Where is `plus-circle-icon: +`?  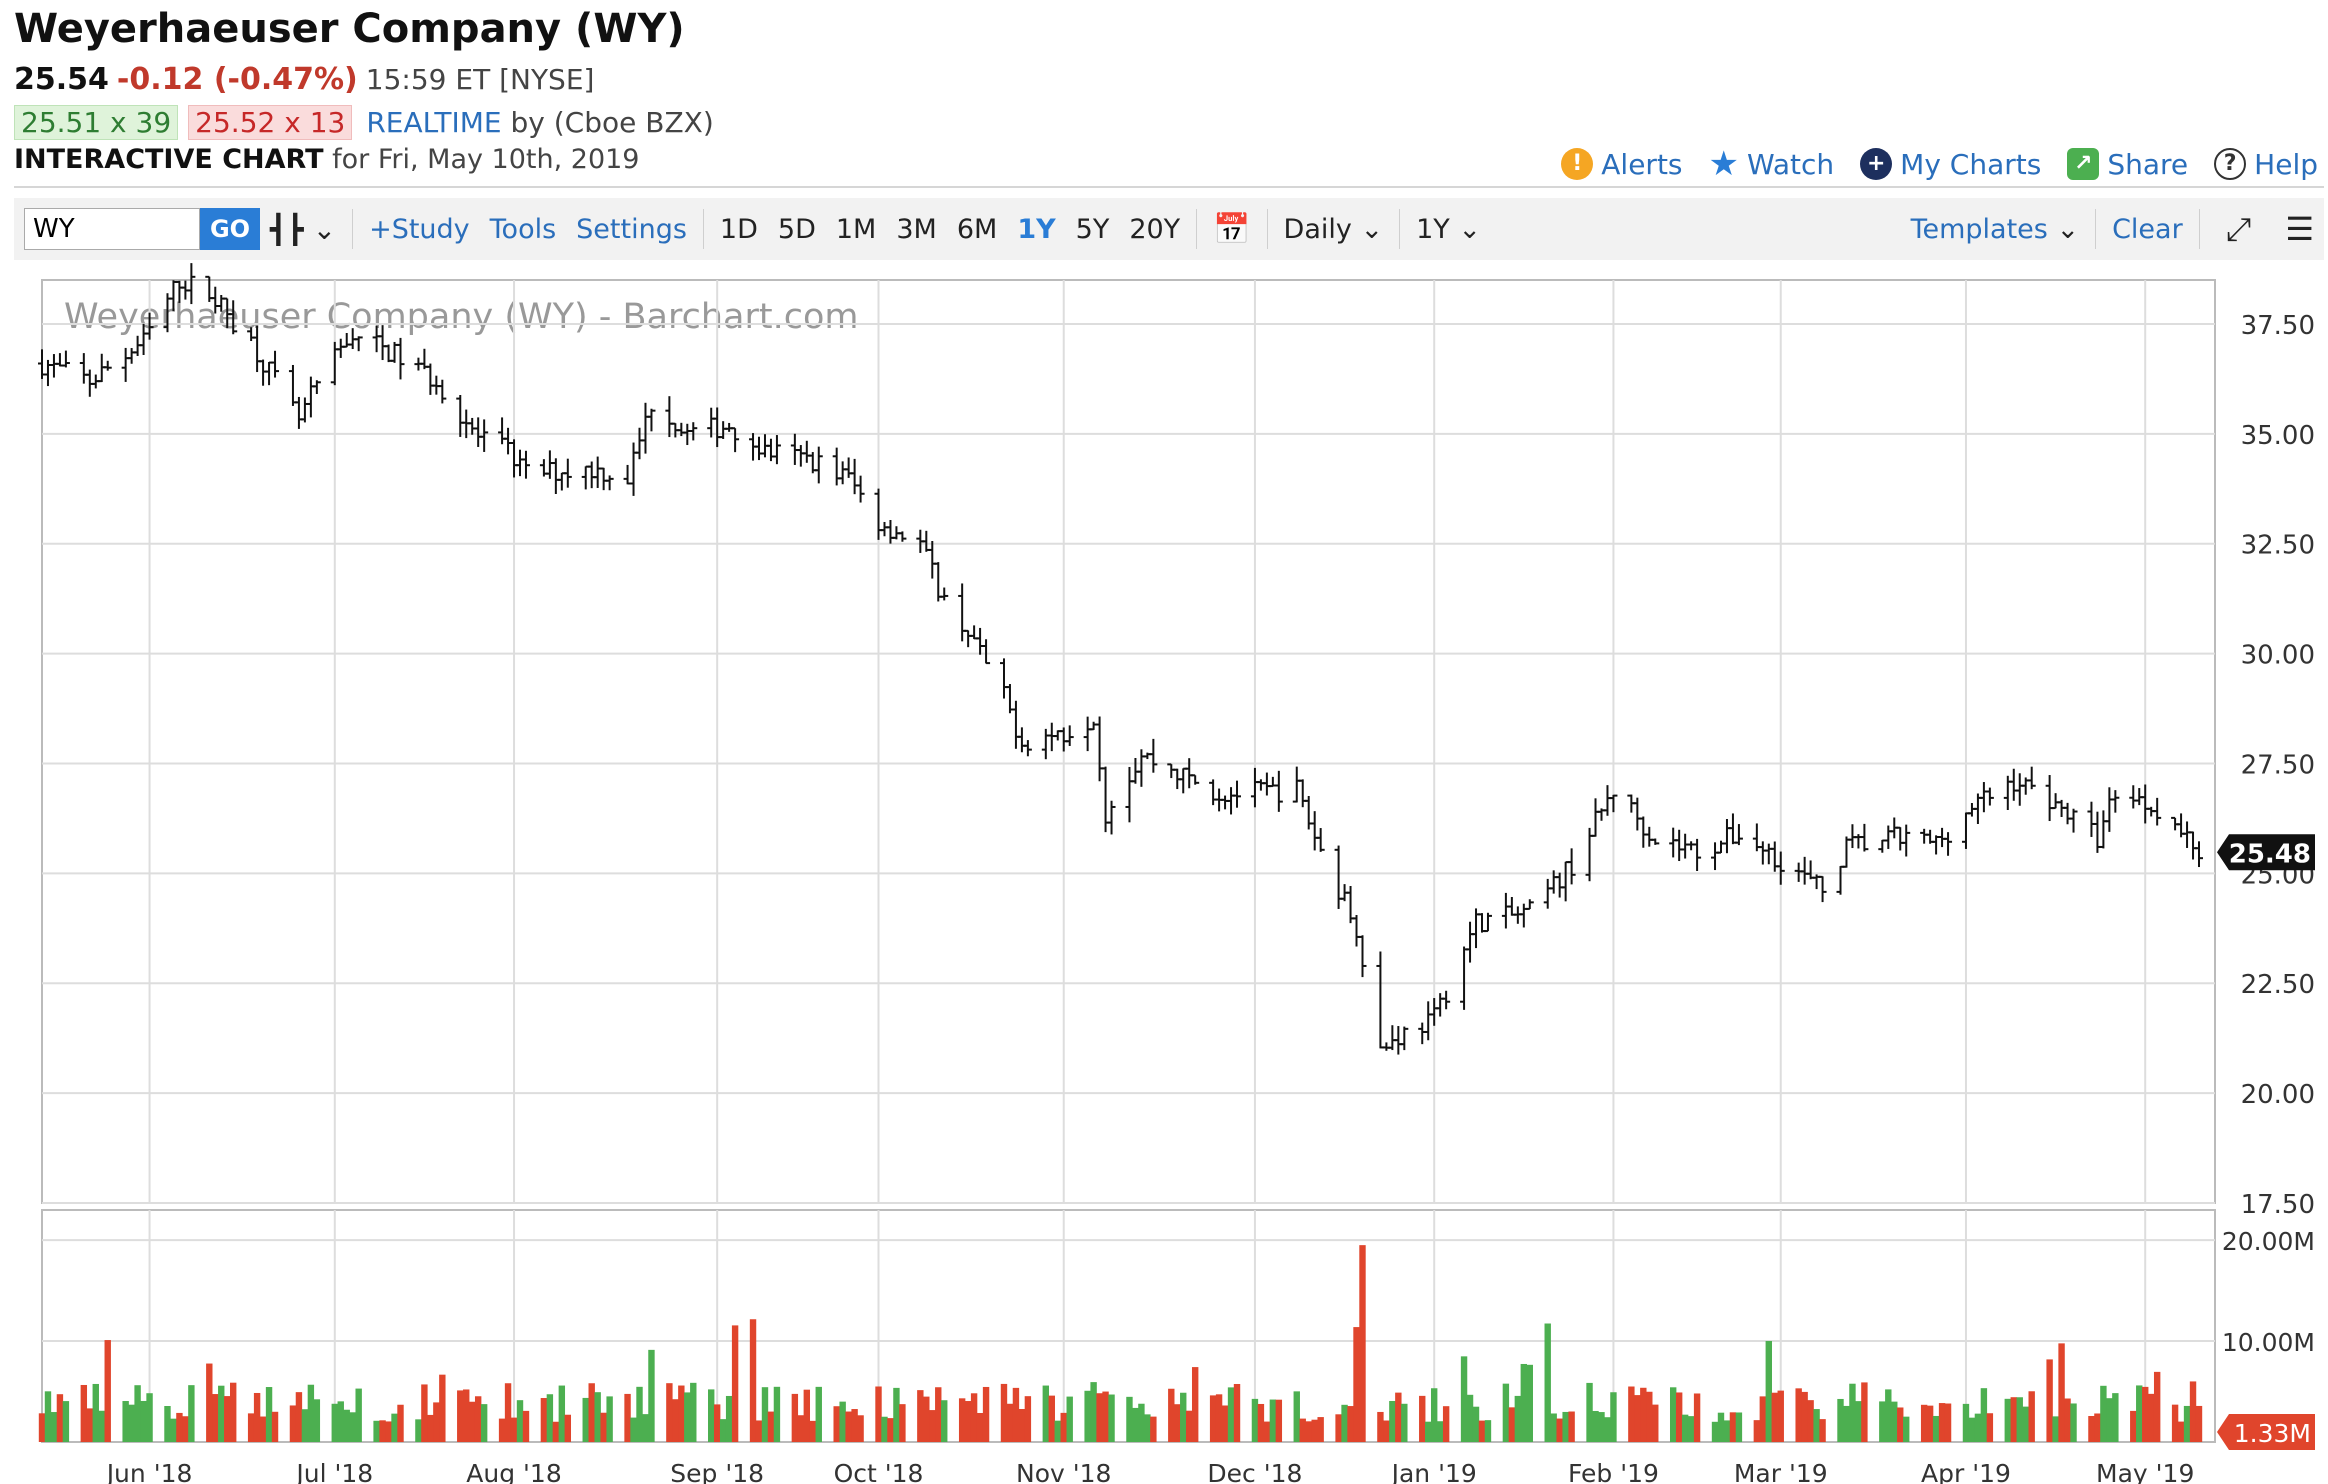 plus-circle-icon: + is located at coordinates (1876, 164).